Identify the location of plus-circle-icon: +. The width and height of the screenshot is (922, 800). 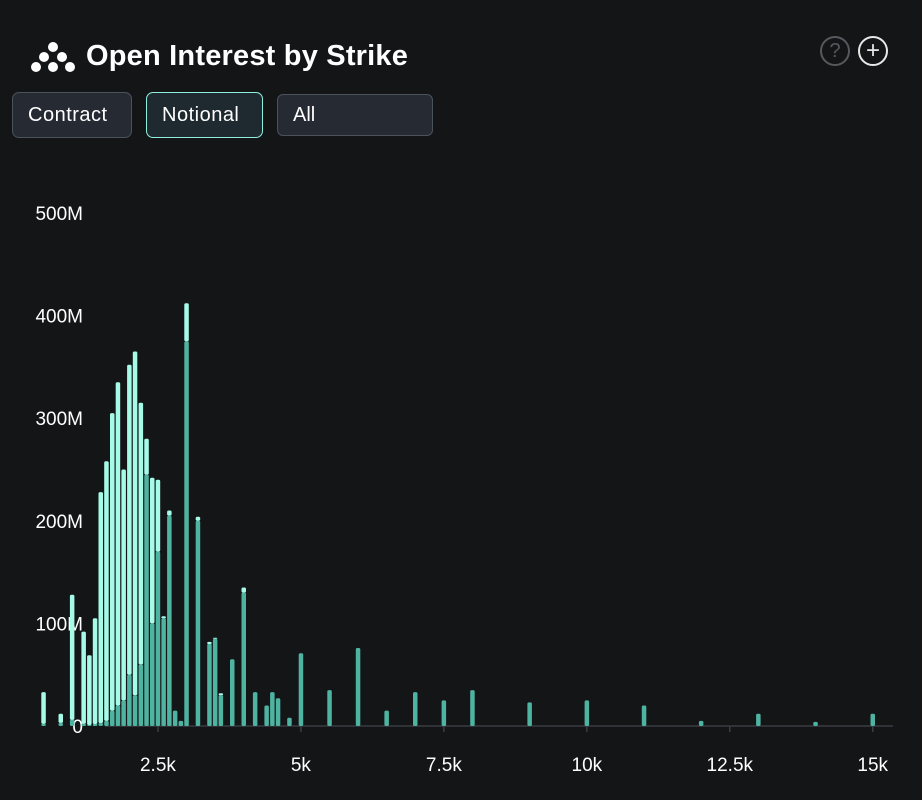
(873, 51).